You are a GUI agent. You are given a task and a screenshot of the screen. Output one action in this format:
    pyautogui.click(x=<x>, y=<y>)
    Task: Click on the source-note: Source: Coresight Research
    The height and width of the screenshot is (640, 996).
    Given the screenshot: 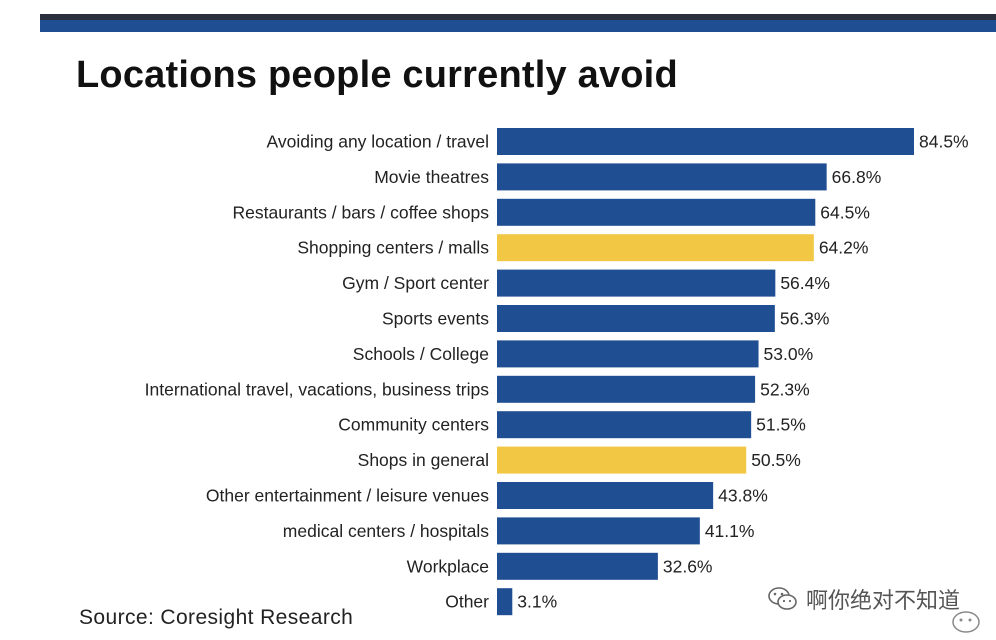 What is the action you would take?
    pyautogui.click(x=216, y=617)
    